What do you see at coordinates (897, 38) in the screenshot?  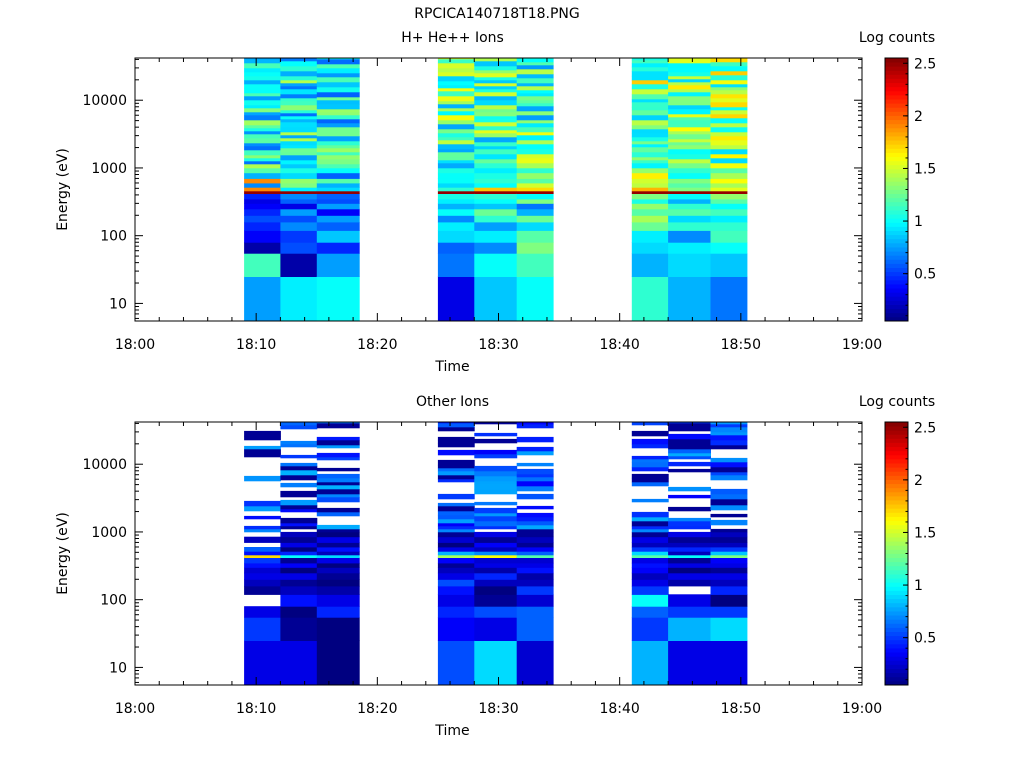 I see `colorbar-label: Log counts` at bounding box center [897, 38].